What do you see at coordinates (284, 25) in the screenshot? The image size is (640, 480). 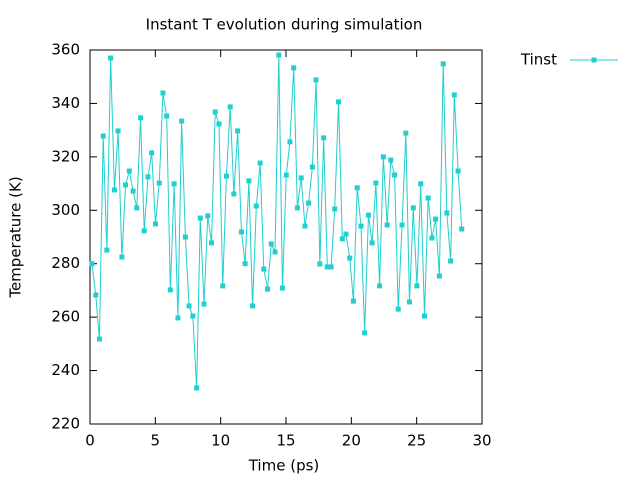 I see `chart-title: Instant T evolution during simulation` at bounding box center [284, 25].